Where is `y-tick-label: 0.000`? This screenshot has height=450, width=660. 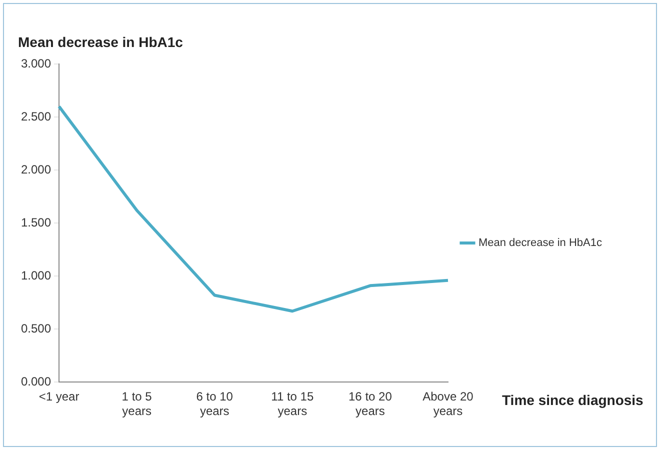
y-tick-label: 0.000 is located at coordinates (36, 381).